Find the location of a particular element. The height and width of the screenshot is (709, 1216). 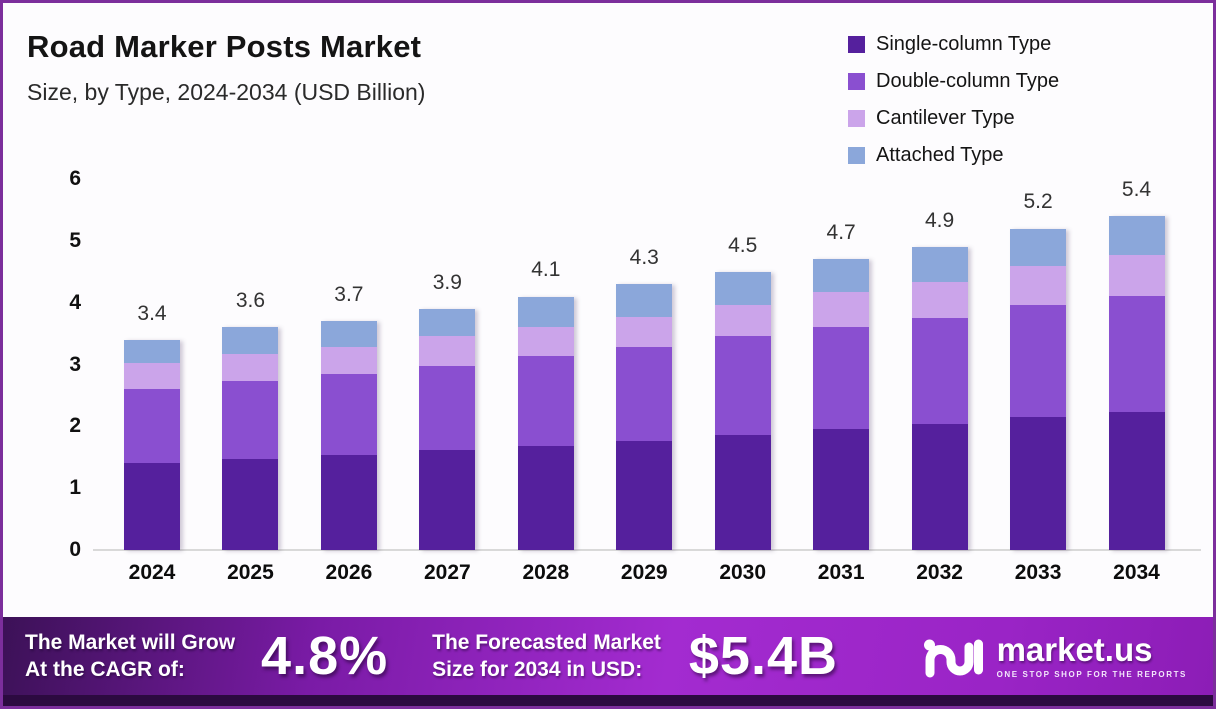

bar-total-label: 4.1 is located at coordinates (546, 270).